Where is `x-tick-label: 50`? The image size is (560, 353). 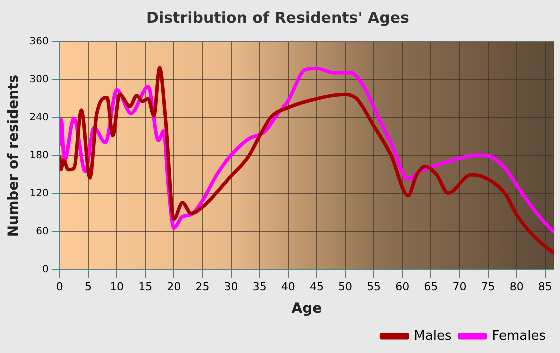 x-tick-label: 50 is located at coordinates (345, 287).